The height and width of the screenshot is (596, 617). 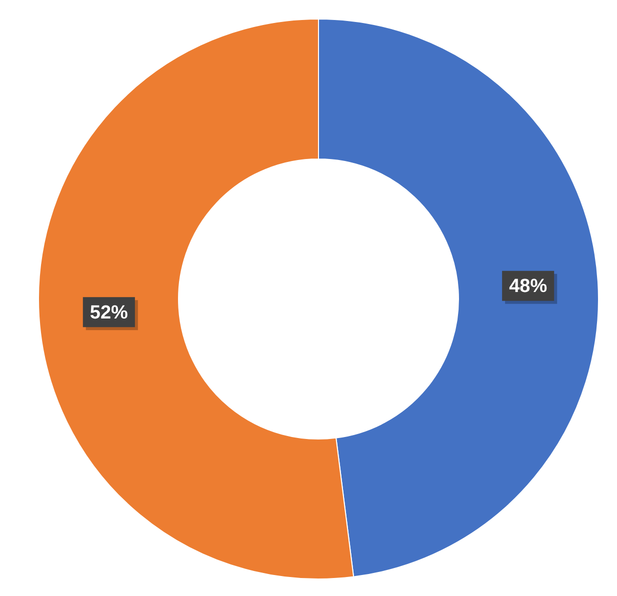 I want to click on data-label: 52%, so click(x=109, y=313).